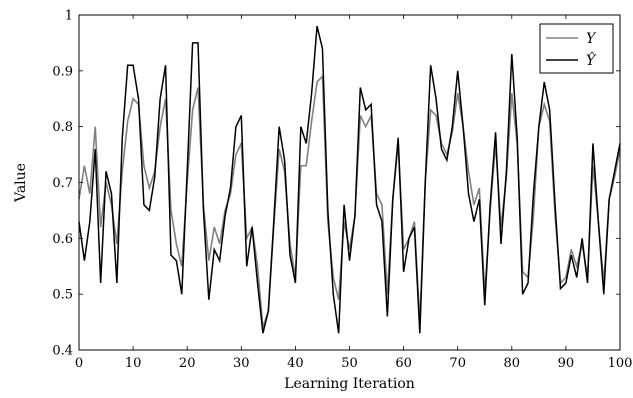 The height and width of the screenshot is (398, 633). Describe the element at coordinates (241, 363) in the screenshot. I see `x-tick-label: 30` at that location.